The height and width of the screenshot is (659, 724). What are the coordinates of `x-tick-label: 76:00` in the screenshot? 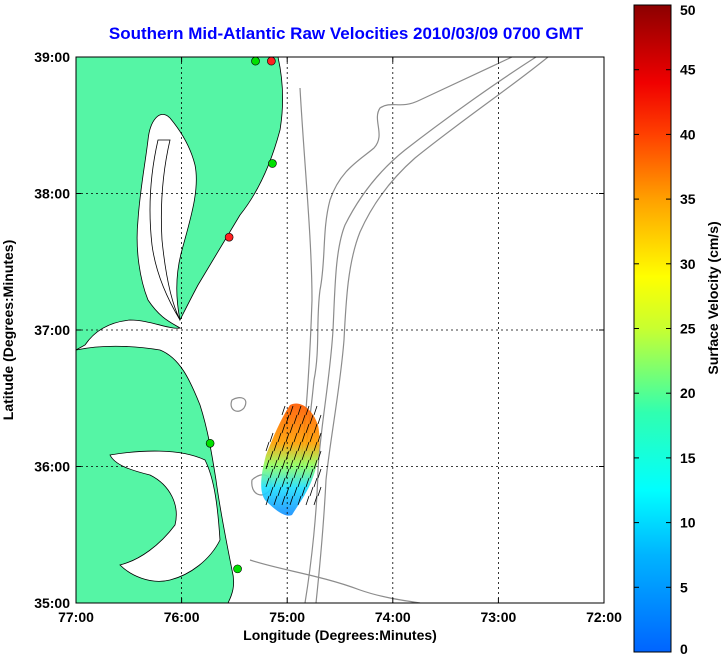 It's located at (182, 617).